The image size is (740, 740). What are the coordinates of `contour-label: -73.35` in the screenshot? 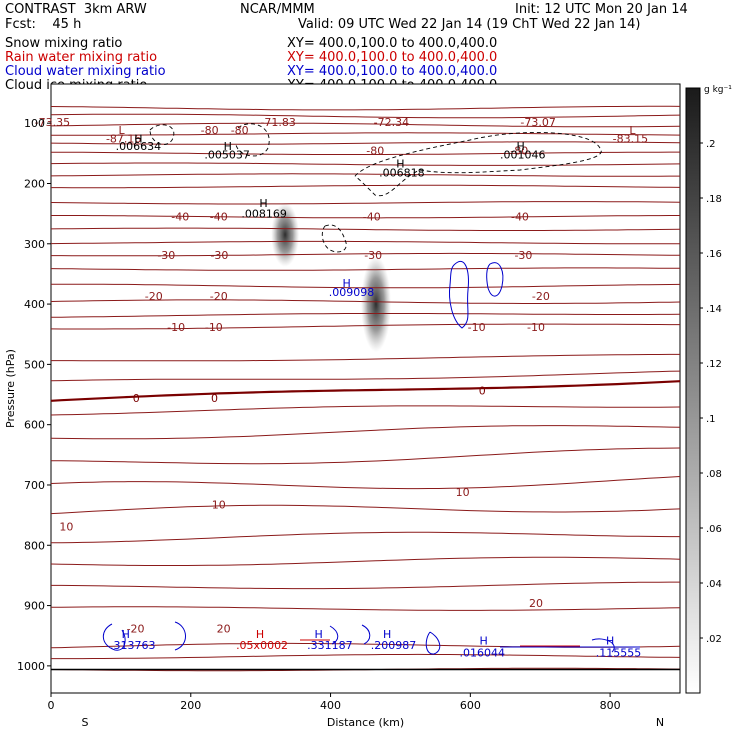 It's located at (52, 122).